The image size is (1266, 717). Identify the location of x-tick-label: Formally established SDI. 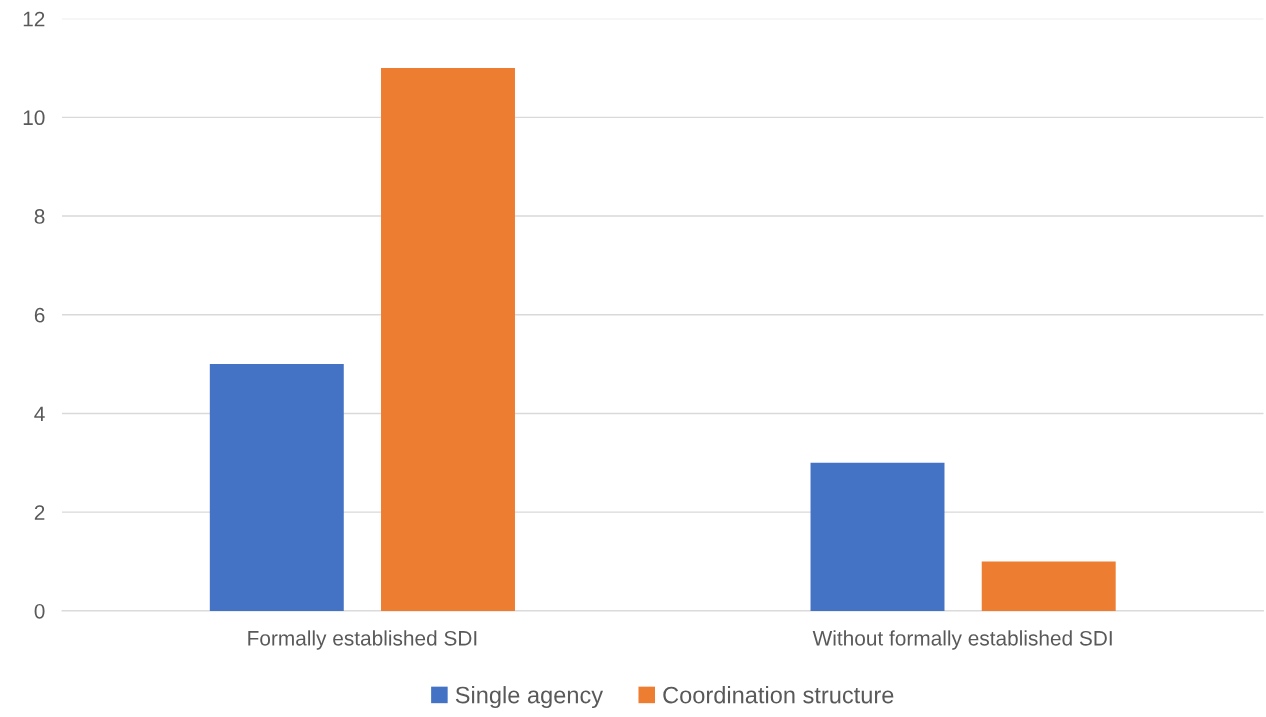
(362, 640).